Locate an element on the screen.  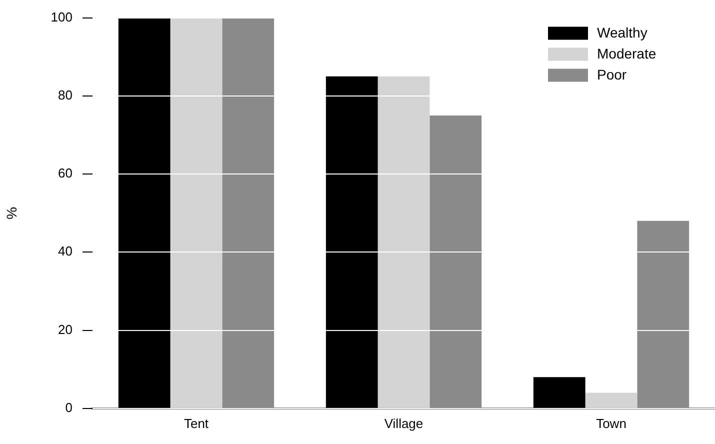
y-tick-label: 20 is located at coordinates (65, 329).